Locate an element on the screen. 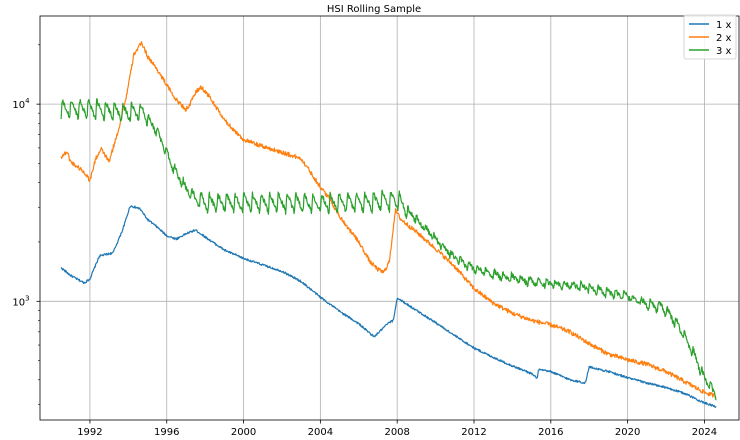 The image size is (740, 440). x-tick-label: 2012 is located at coordinates (473, 432).